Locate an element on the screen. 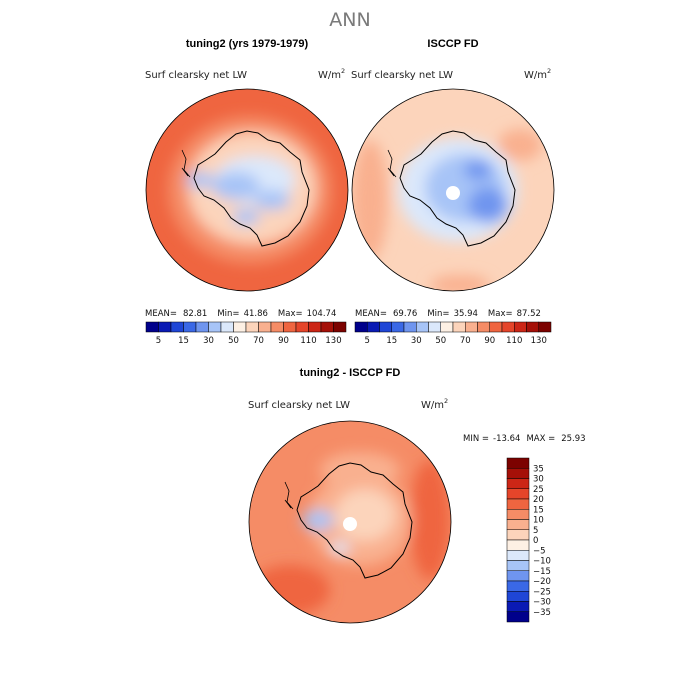 The width and height of the screenshot is (700, 700). panel-obs-title: ISCCP FD is located at coordinates (452, 44).